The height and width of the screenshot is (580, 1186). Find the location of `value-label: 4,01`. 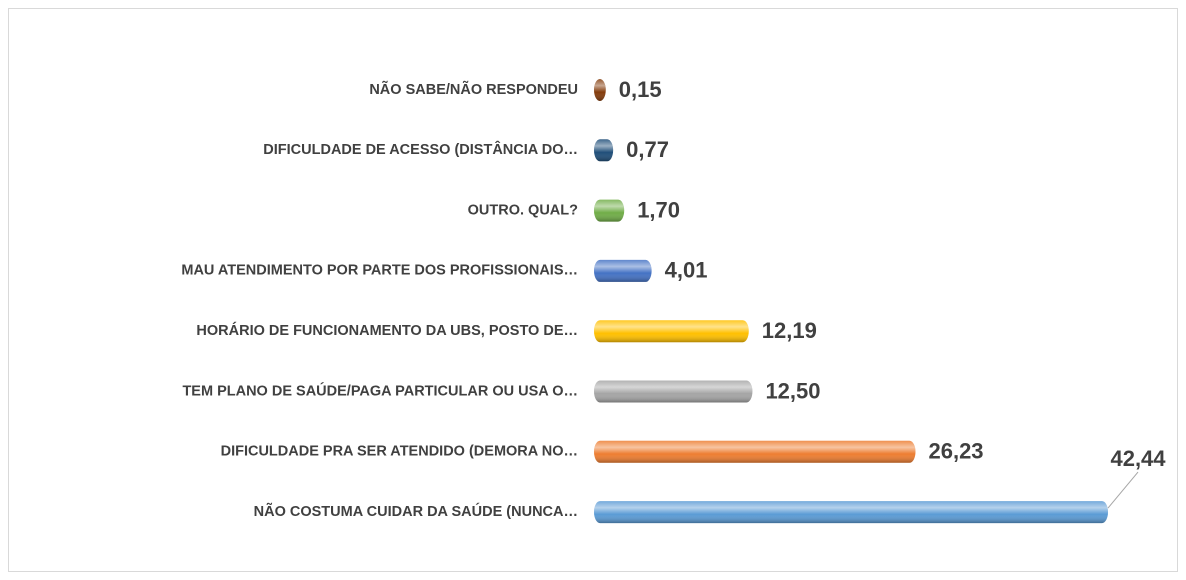

value-label: 4,01 is located at coordinates (686, 270).